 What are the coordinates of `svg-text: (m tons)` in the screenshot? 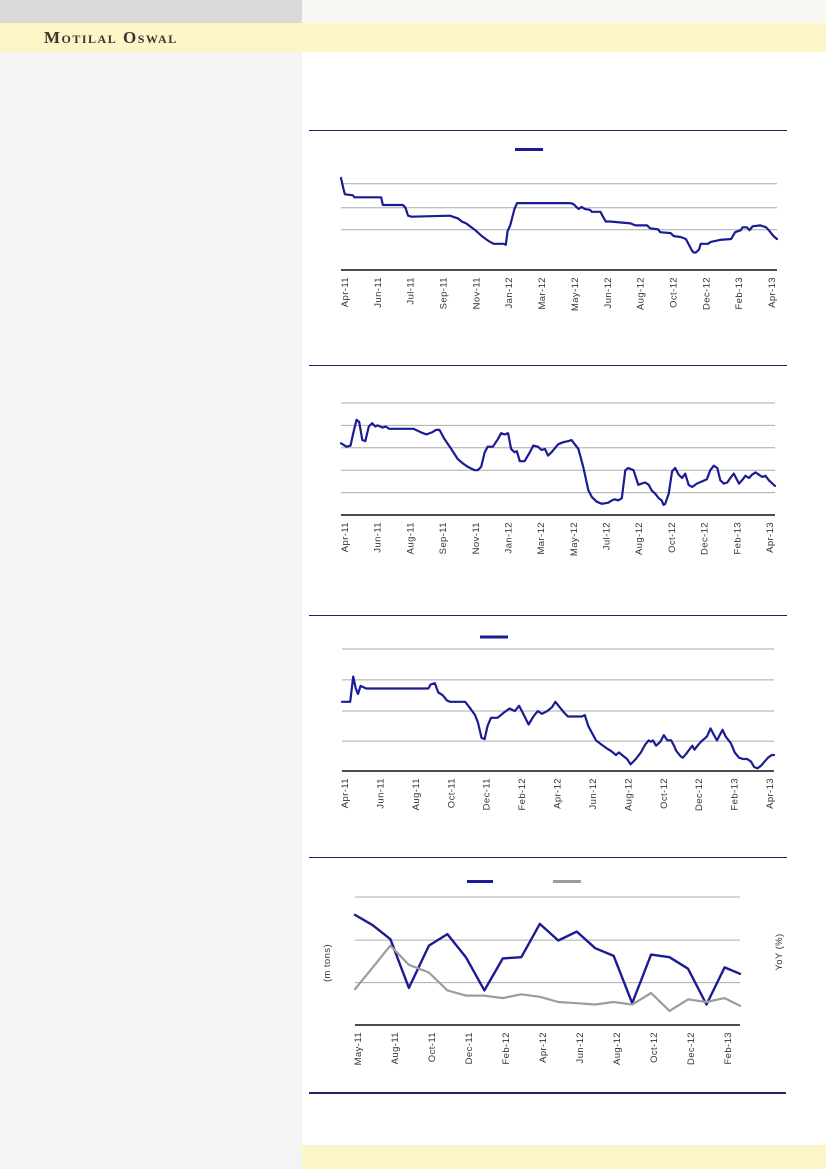 It's located at (327, 963).